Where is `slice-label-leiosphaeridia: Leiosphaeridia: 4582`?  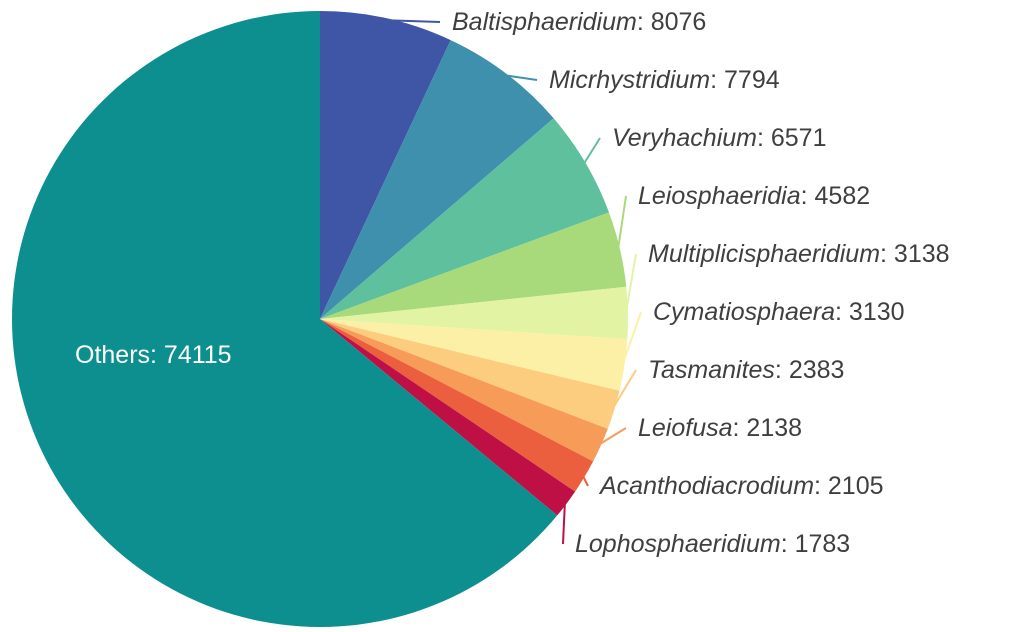 slice-label-leiosphaeridia: Leiosphaeridia: 4582 is located at coordinates (754, 196).